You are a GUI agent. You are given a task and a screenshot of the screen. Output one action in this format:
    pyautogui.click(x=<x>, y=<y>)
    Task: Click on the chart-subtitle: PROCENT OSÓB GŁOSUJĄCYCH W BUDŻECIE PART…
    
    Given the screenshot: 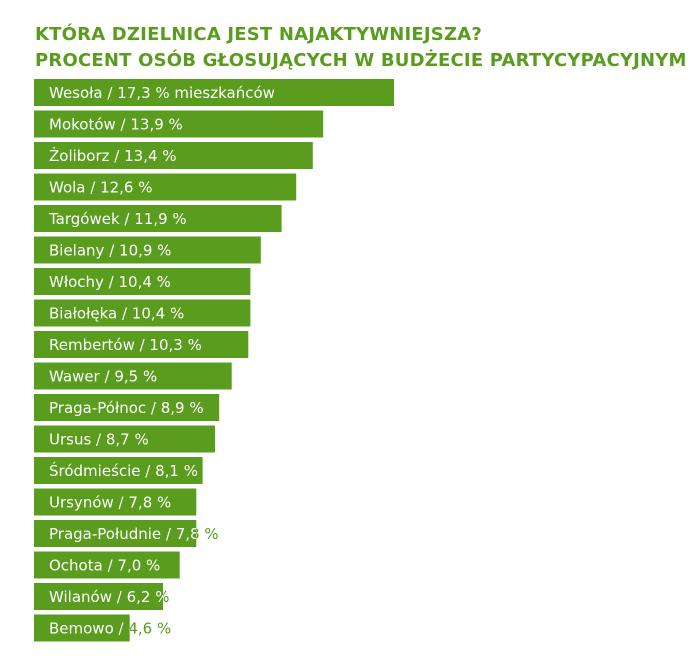 What is the action you would take?
    pyautogui.click(x=361, y=60)
    